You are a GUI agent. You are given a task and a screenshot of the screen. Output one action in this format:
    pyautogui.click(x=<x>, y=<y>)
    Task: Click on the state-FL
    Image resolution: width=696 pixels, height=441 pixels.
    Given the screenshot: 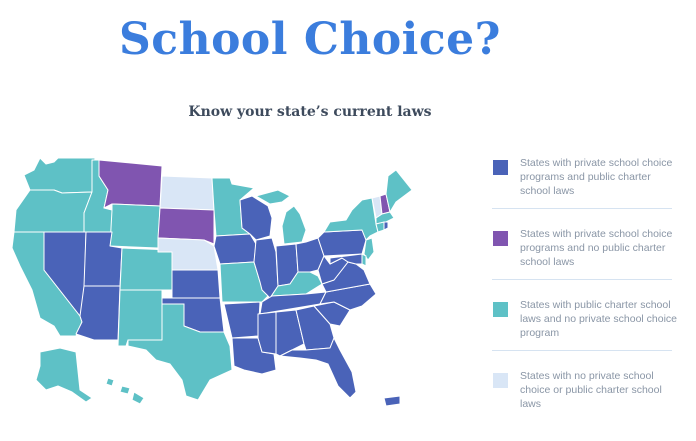 What is the action you would take?
    pyautogui.click(x=318, y=368)
    